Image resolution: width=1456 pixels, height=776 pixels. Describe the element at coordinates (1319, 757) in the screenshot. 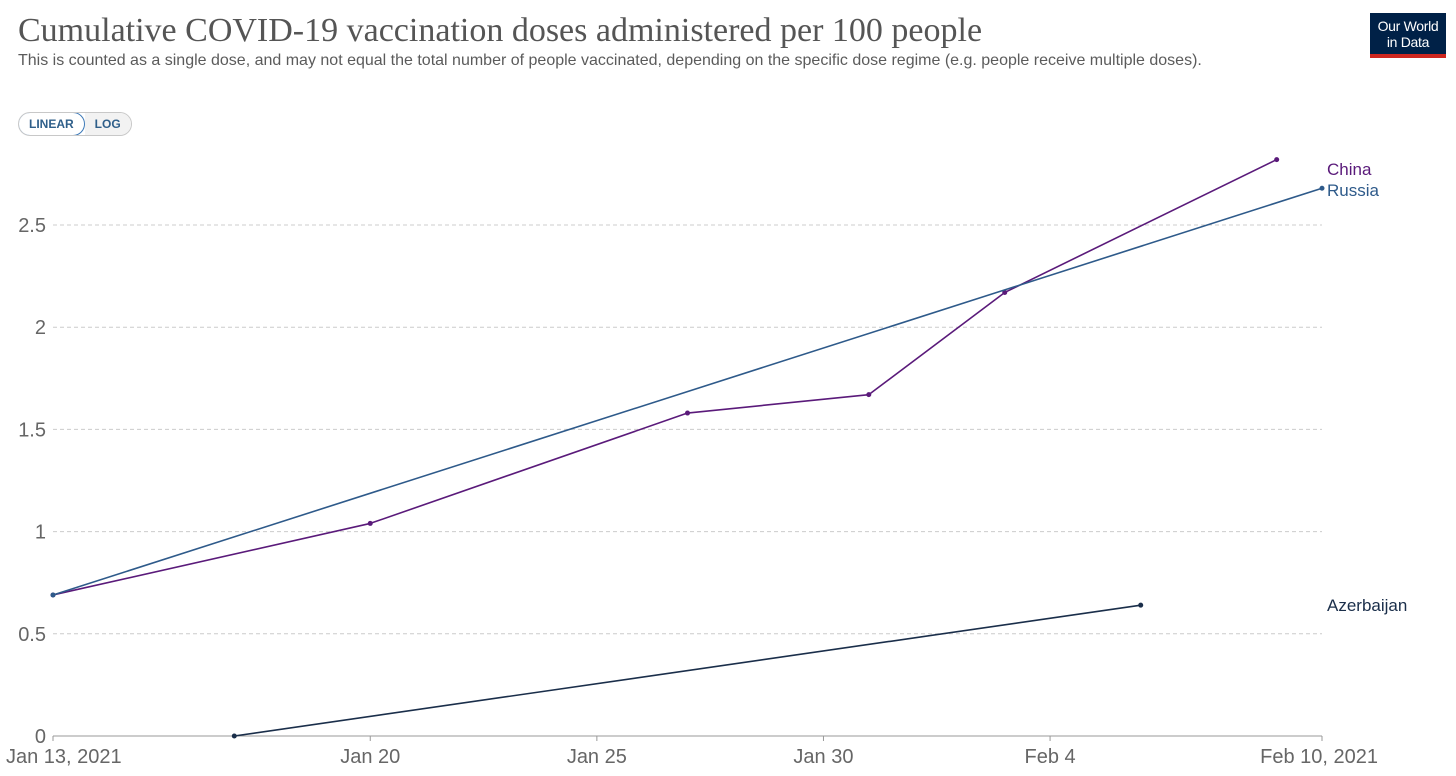

I see `x-tick-label: Feb 10, 2021` at that location.